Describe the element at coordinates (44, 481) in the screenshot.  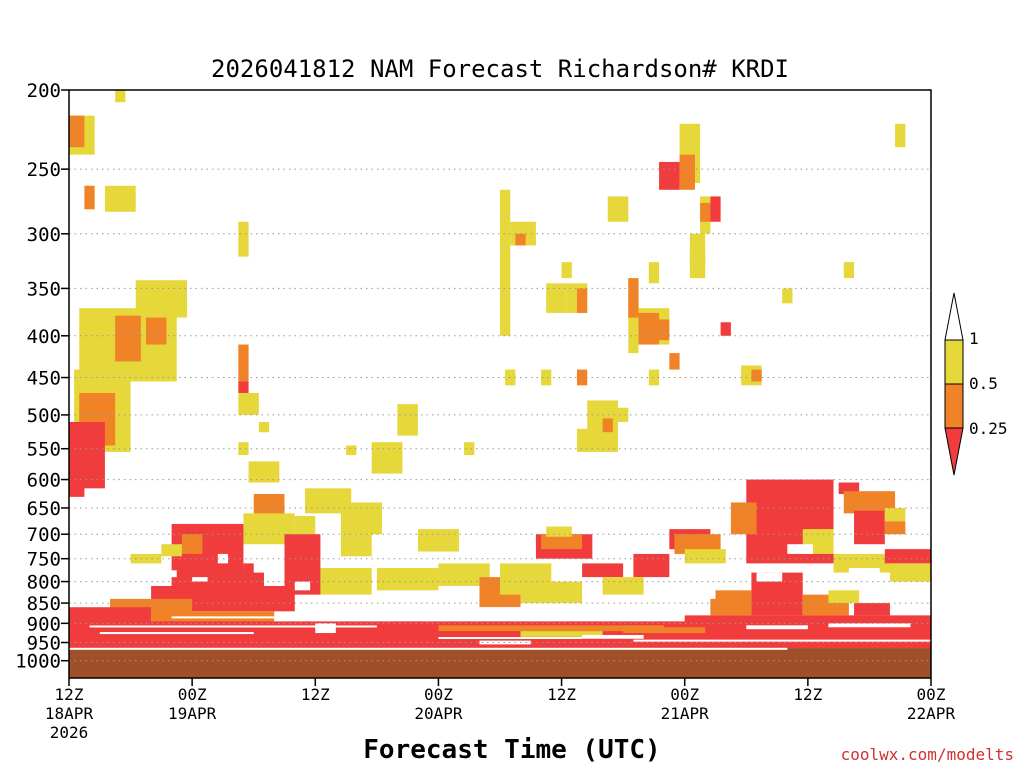
I see `y-tick-label-600: 600` at that location.